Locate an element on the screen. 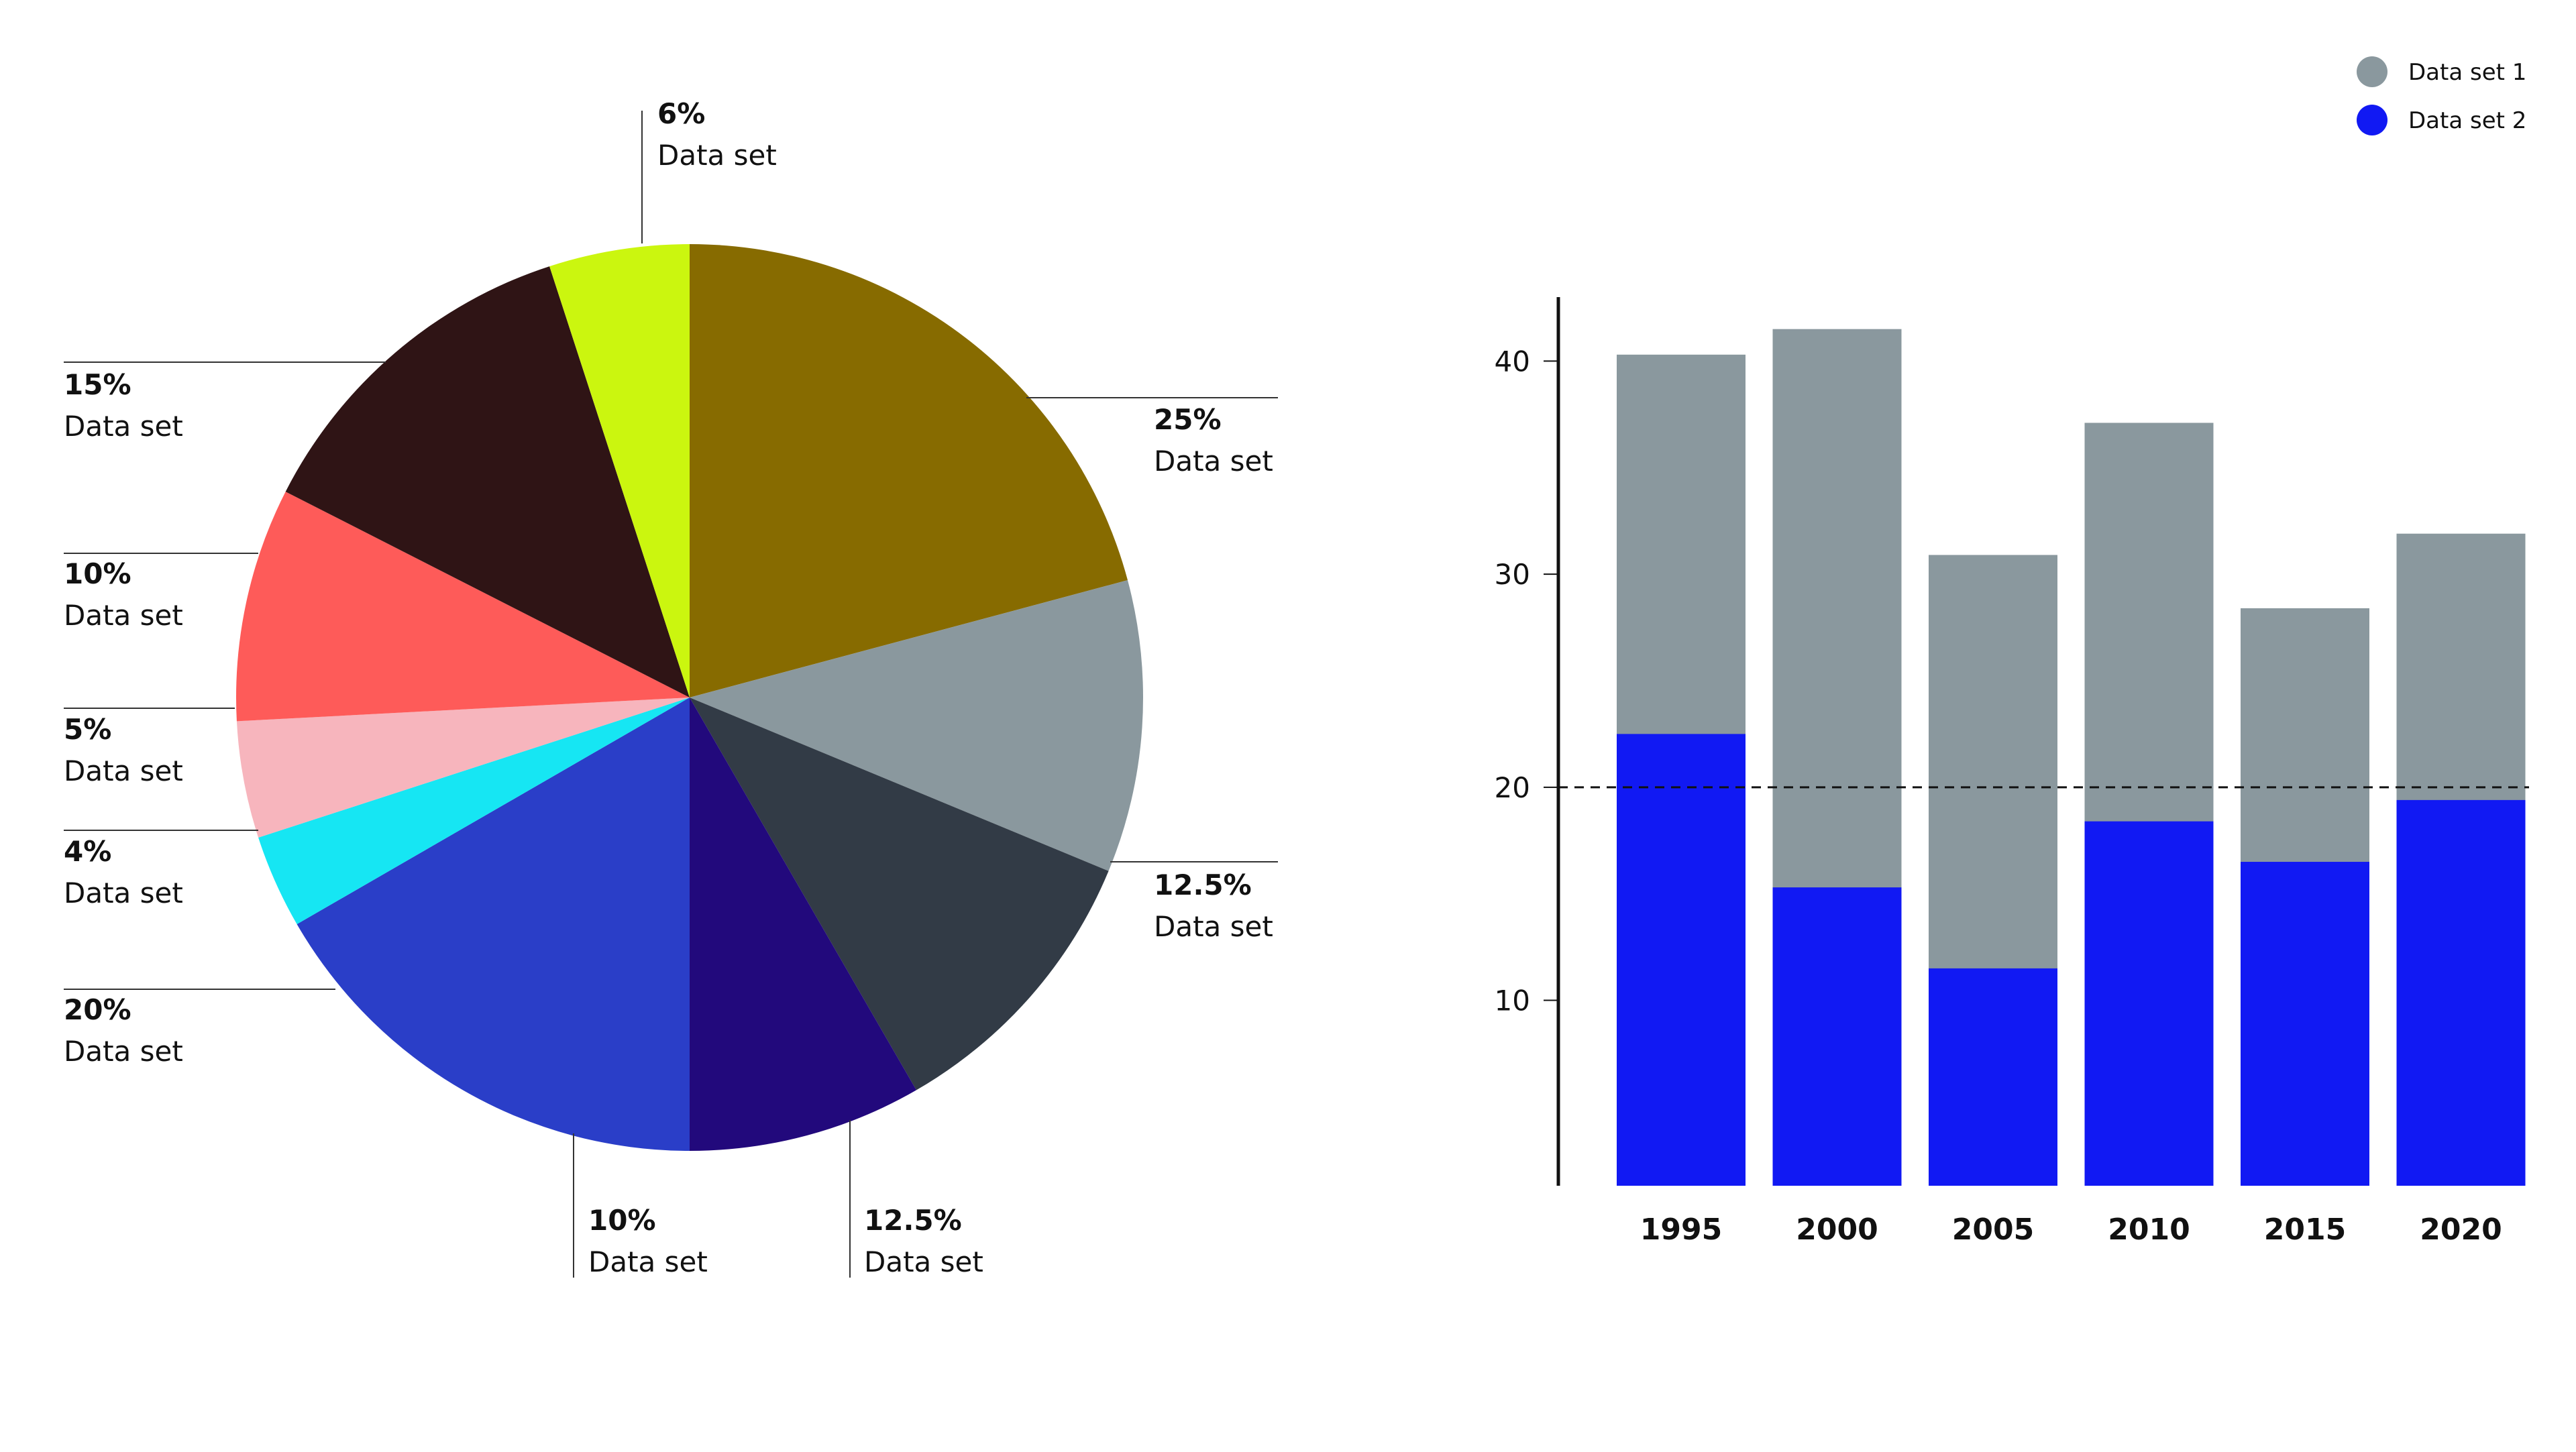 The width and height of the screenshot is (2576, 1452). pie-series-label-2: Data set is located at coordinates (923, 1261).